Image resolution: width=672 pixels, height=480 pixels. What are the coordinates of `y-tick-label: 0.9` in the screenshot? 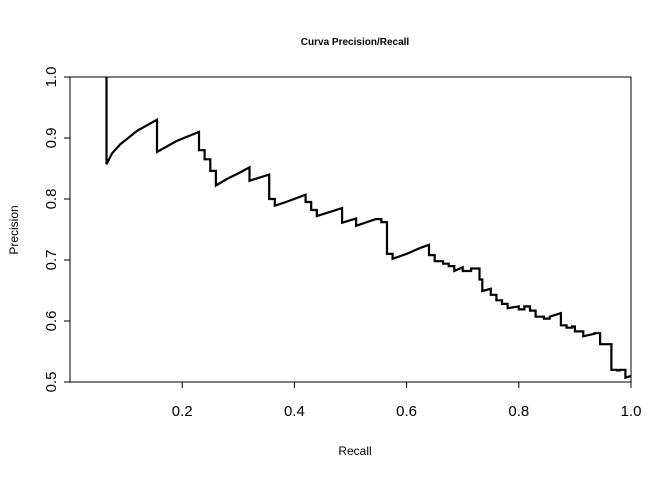 It's located at (51, 138).